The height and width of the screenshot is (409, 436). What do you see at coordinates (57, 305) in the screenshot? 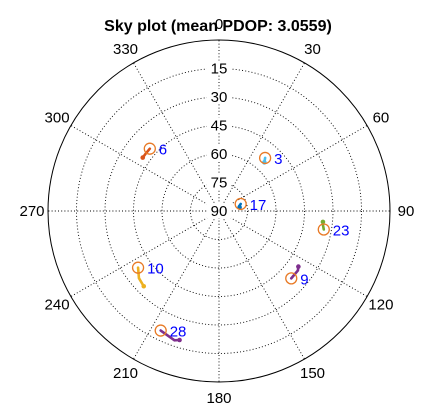
I see `azimuth-tick-label: 240` at bounding box center [57, 305].